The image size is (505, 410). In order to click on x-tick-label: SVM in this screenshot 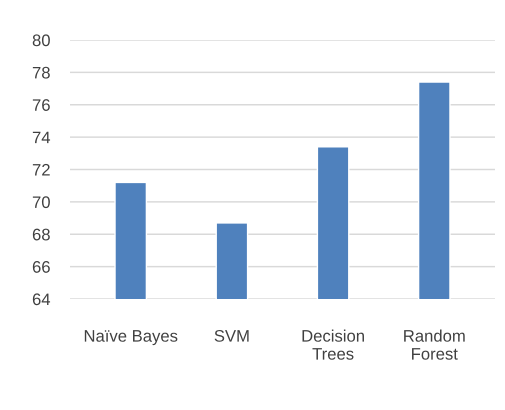, I will do `click(231, 336)`.